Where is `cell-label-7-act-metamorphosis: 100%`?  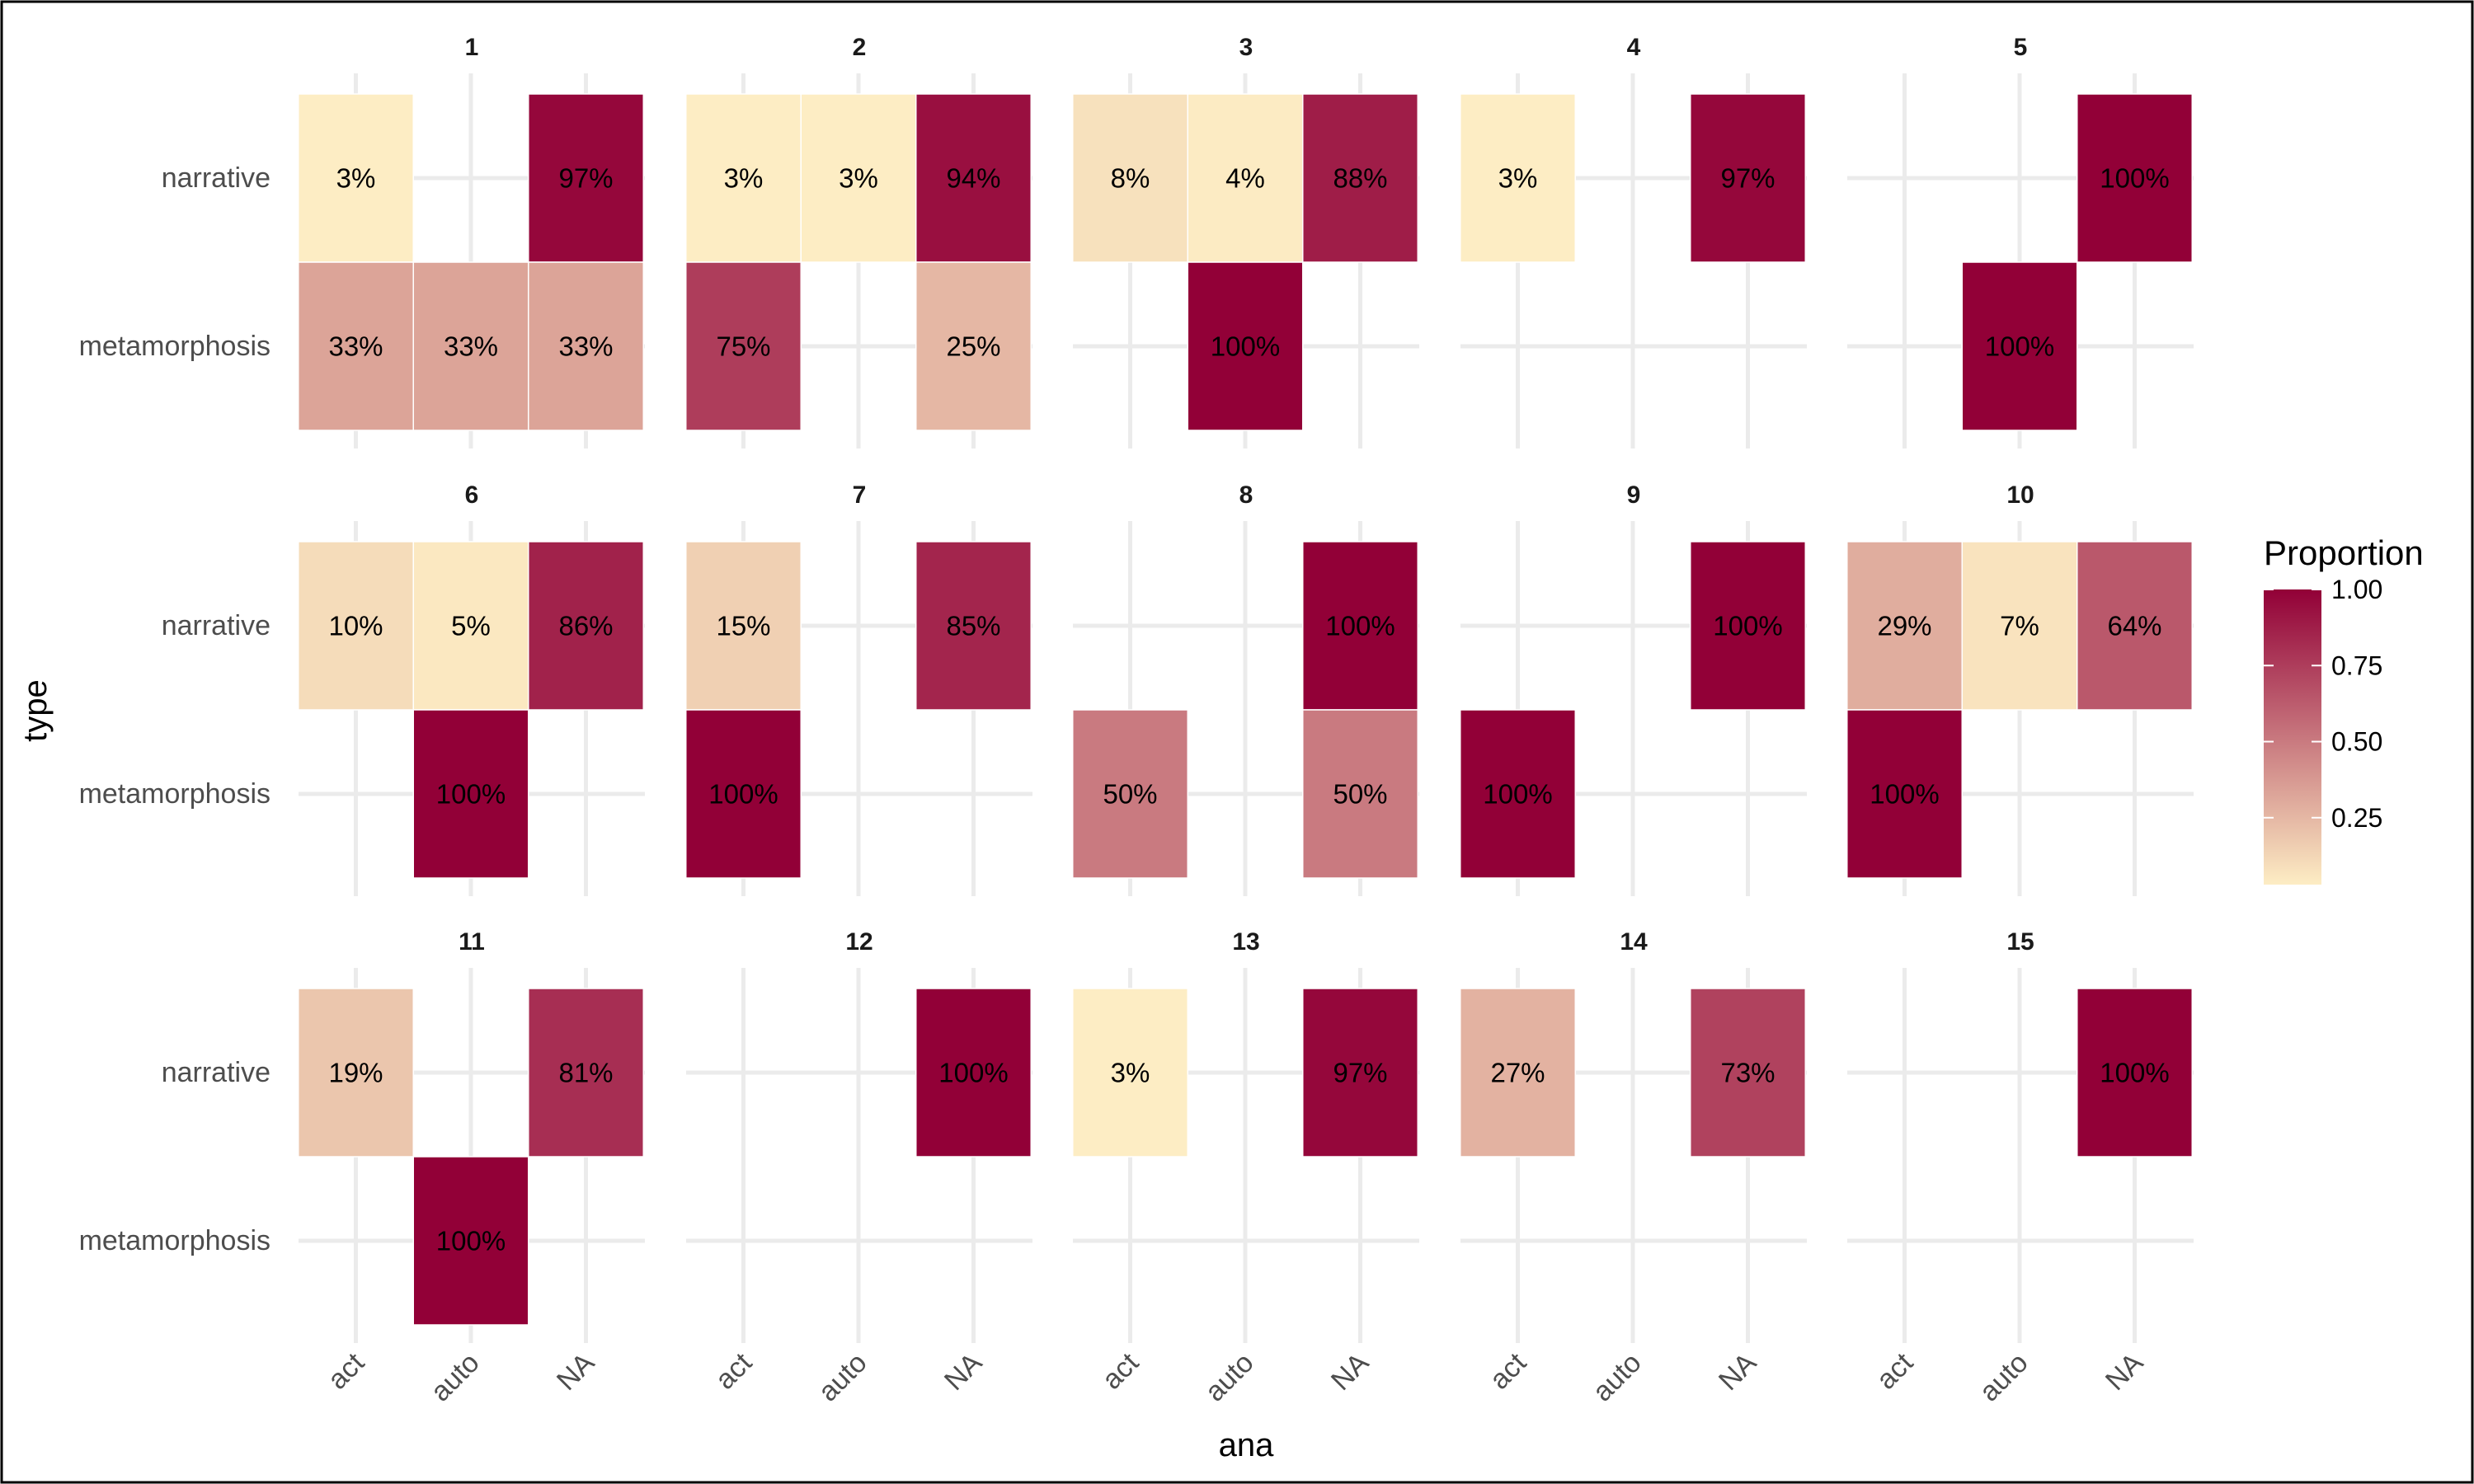
cell-label-7-act-metamorphosis: 100% is located at coordinates (743, 794).